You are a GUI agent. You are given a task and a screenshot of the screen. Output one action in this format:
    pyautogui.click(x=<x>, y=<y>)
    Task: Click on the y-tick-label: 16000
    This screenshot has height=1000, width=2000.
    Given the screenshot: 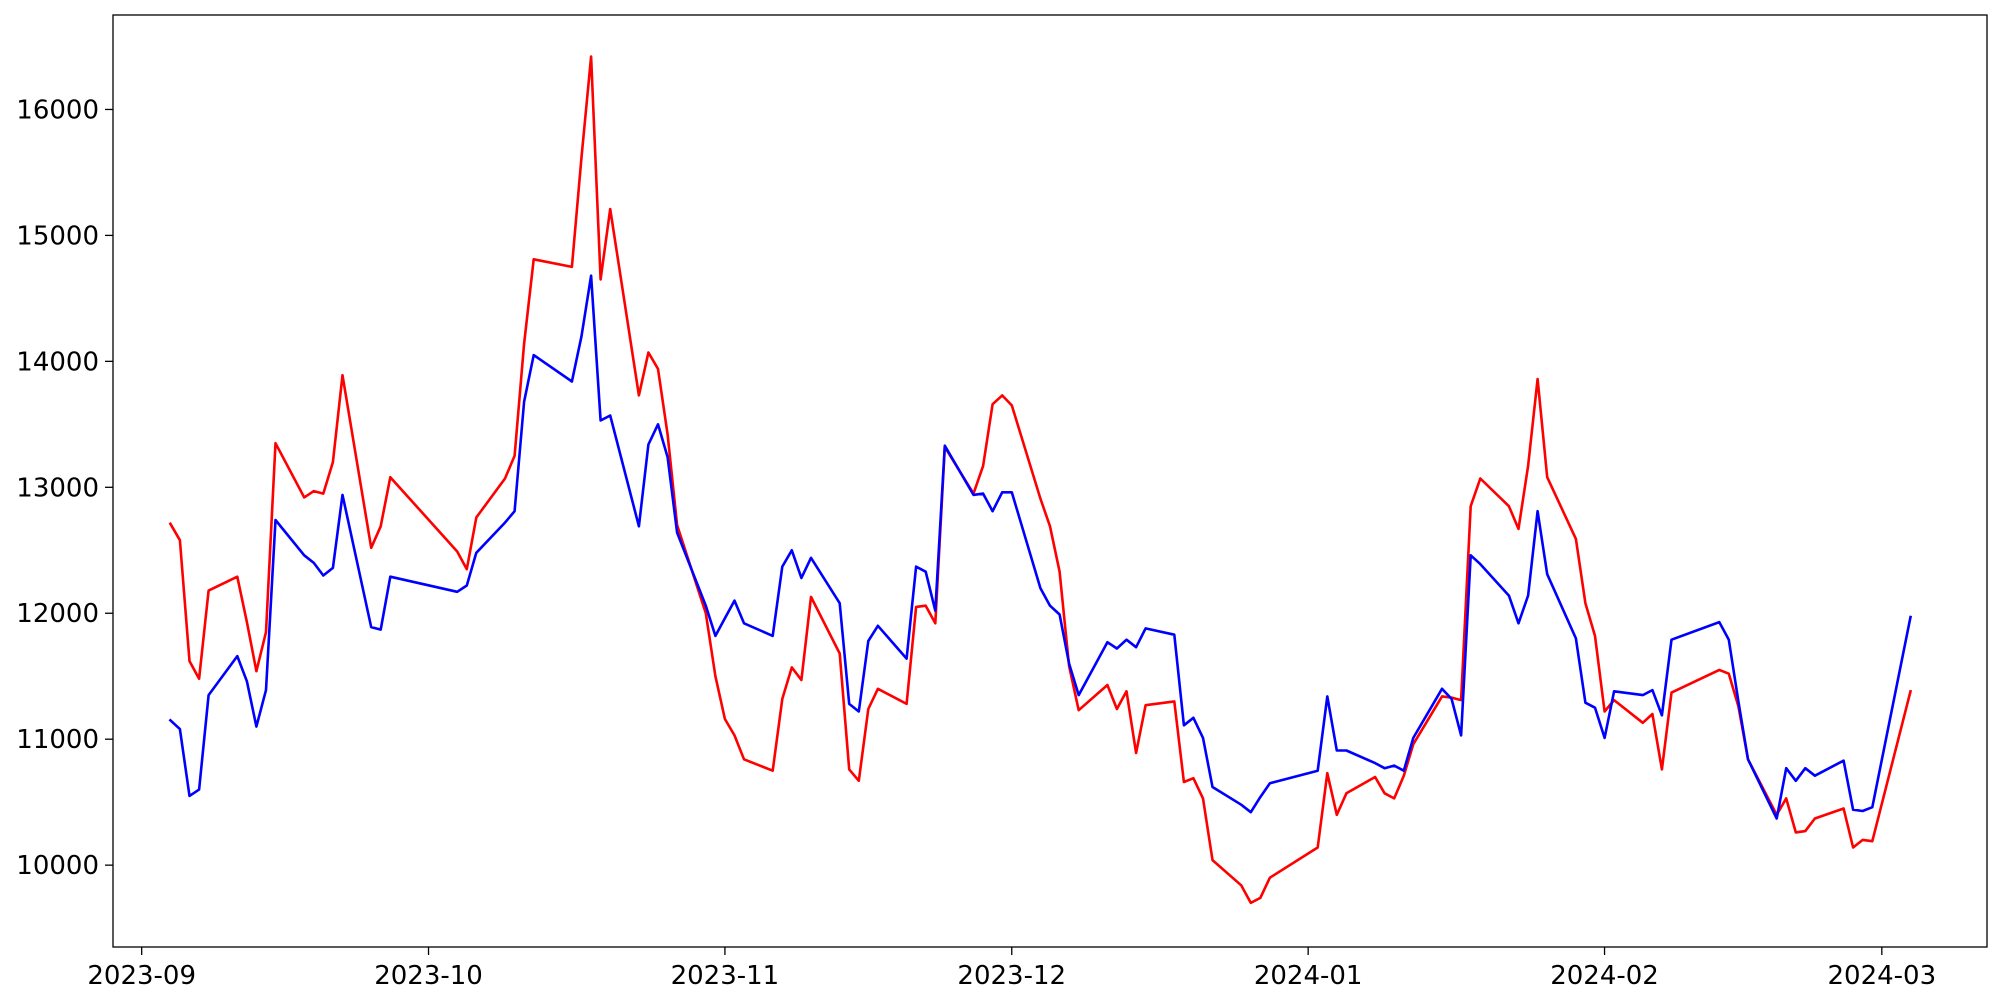 What is the action you would take?
    pyautogui.click(x=57, y=110)
    